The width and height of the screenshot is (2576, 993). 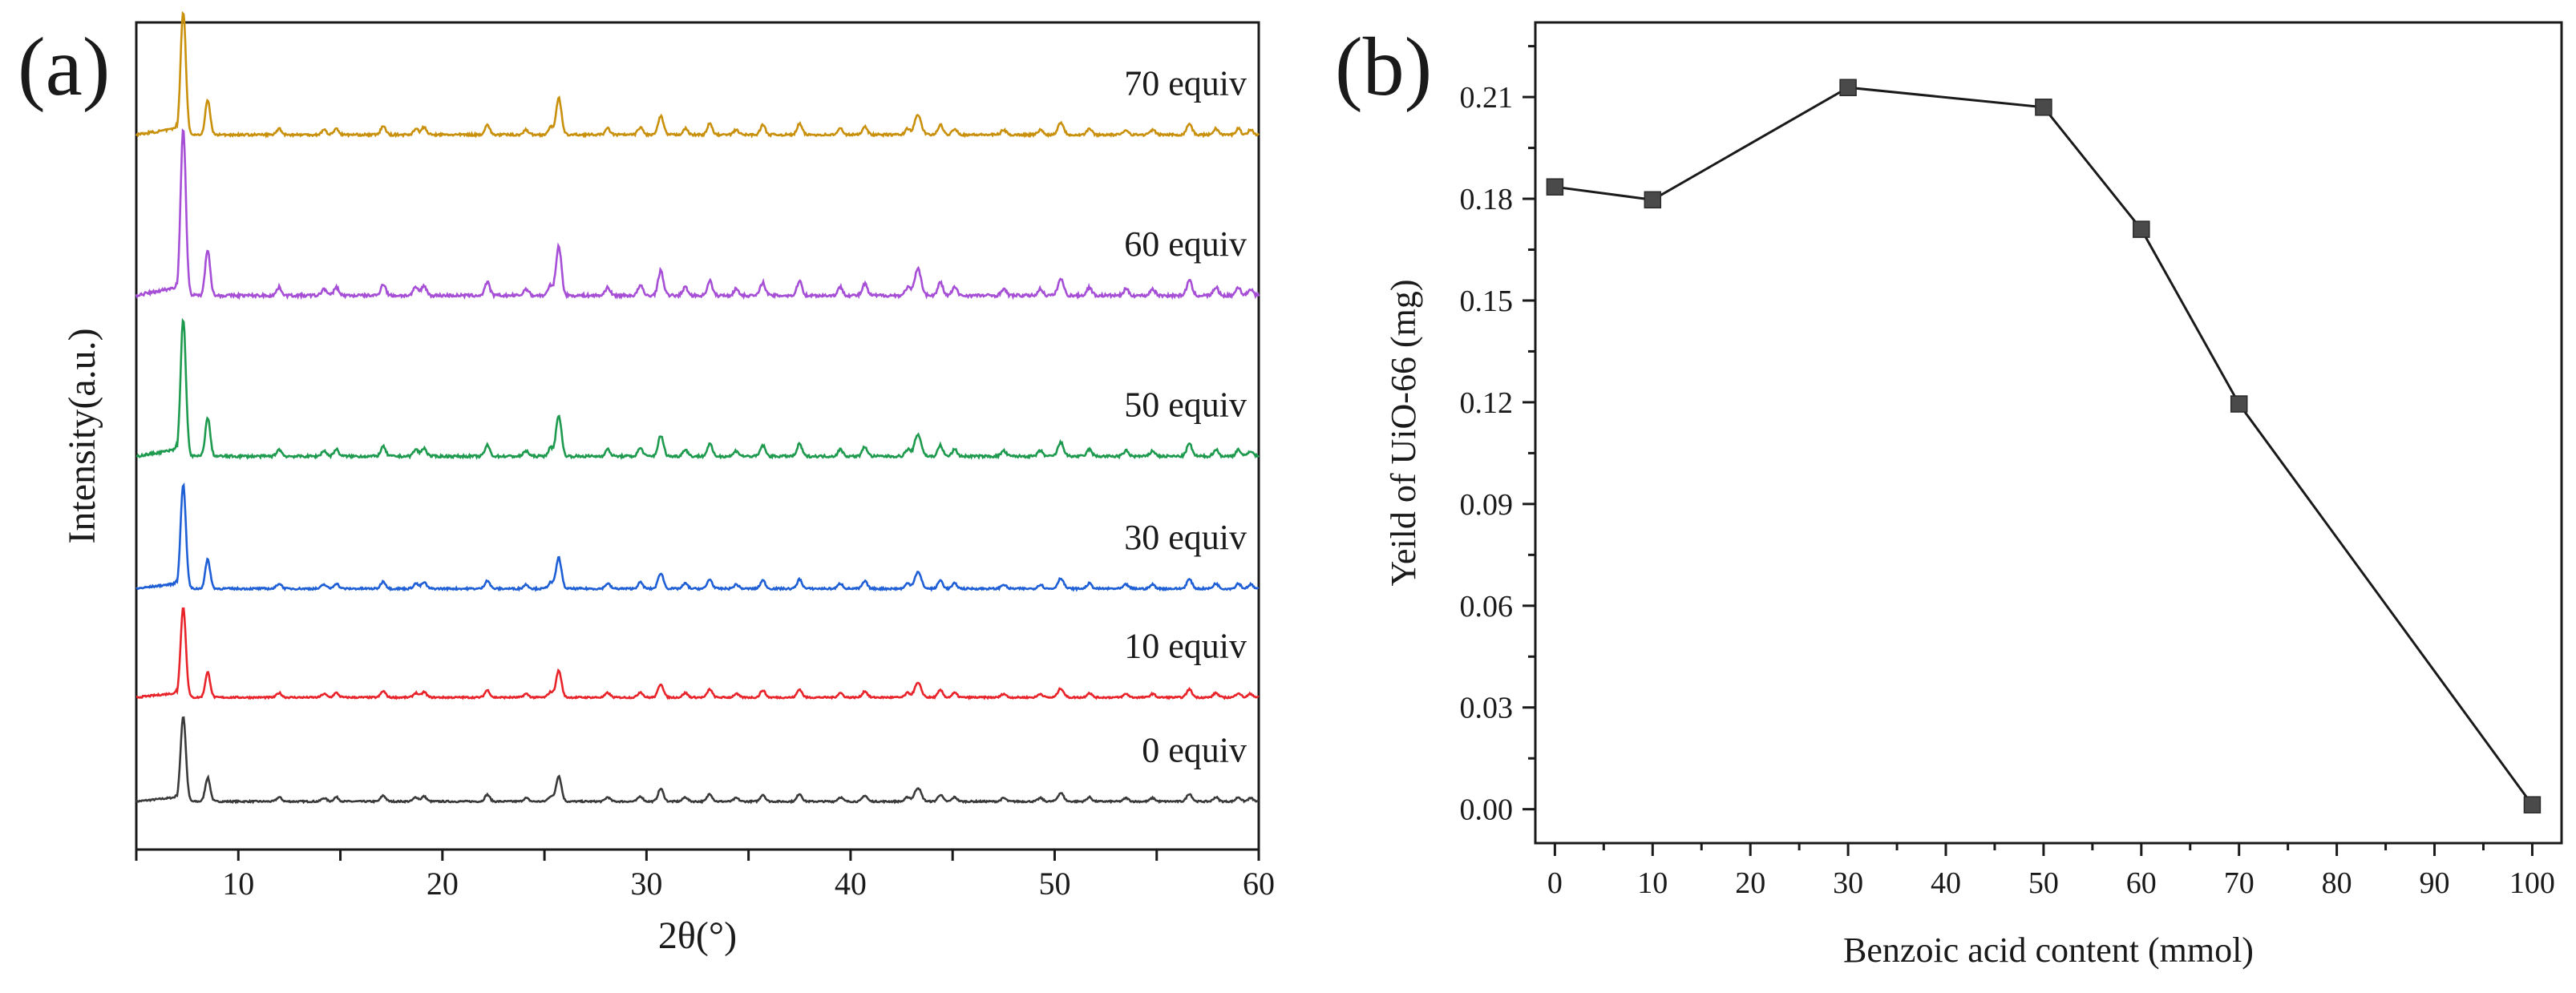 What do you see at coordinates (82, 435) in the screenshot?
I see `panel-a-ylabel: Intensity(a.u.)` at bounding box center [82, 435].